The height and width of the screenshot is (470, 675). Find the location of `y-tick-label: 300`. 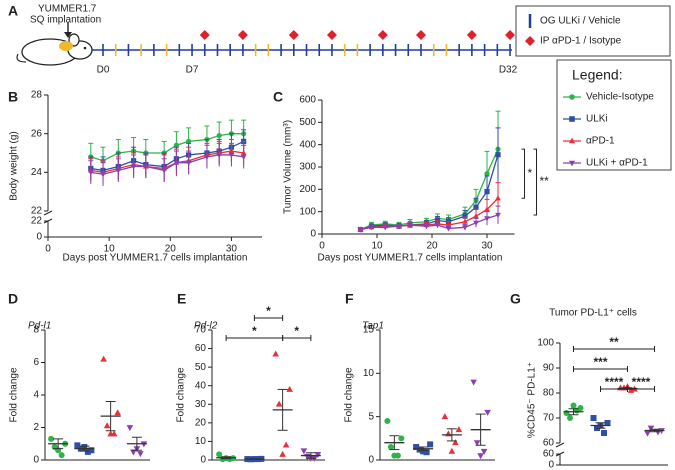

y-tick-label: 300 is located at coordinates (307, 167).